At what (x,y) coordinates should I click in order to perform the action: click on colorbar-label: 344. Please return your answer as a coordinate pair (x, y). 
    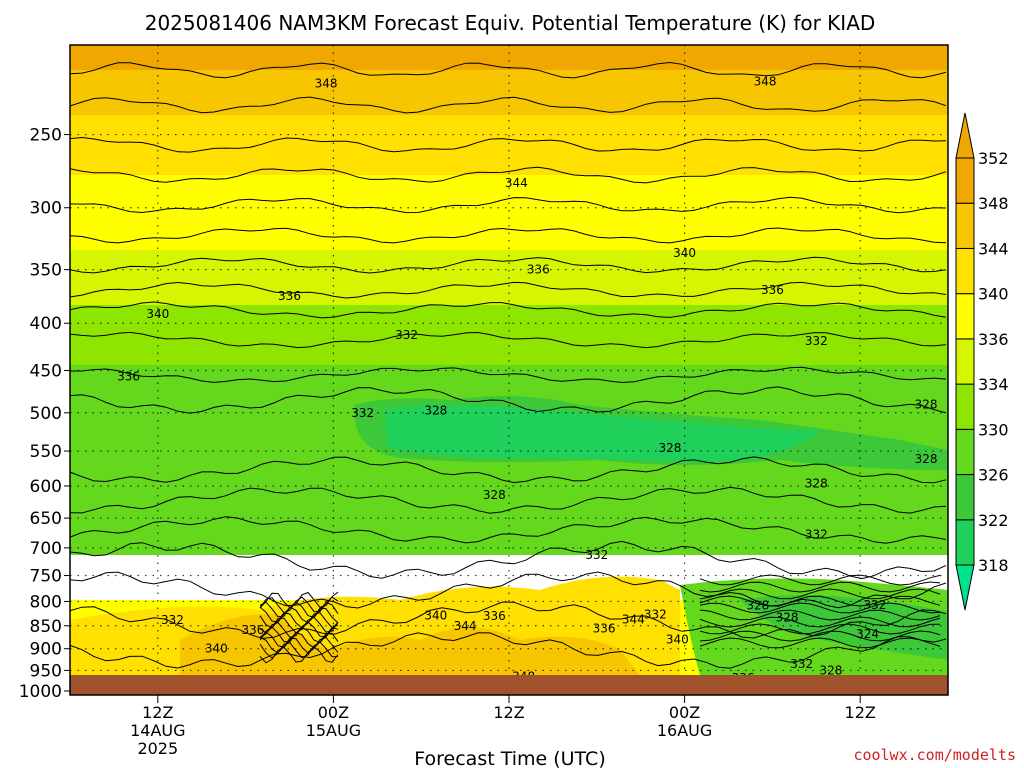
    Looking at the image, I should click on (993, 248).